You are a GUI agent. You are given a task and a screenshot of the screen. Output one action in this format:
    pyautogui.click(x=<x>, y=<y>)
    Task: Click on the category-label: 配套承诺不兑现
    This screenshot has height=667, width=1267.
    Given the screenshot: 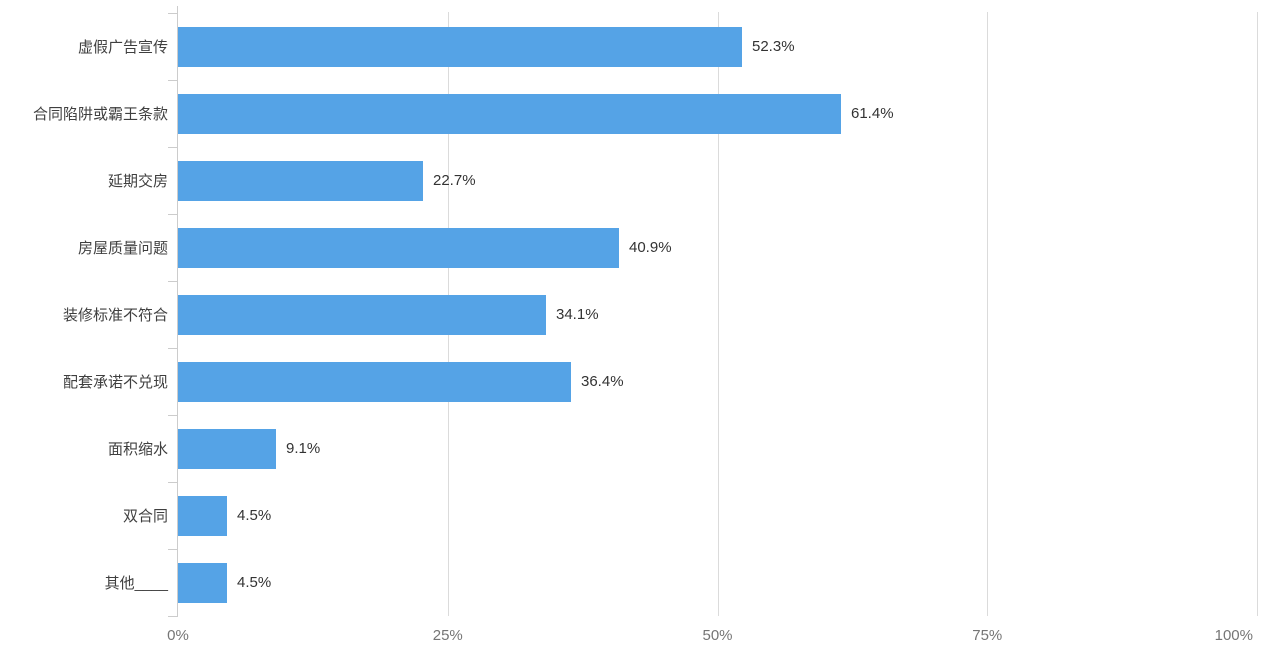 What is the action you would take?
    pyautogui.click(x=115, y=382)
    